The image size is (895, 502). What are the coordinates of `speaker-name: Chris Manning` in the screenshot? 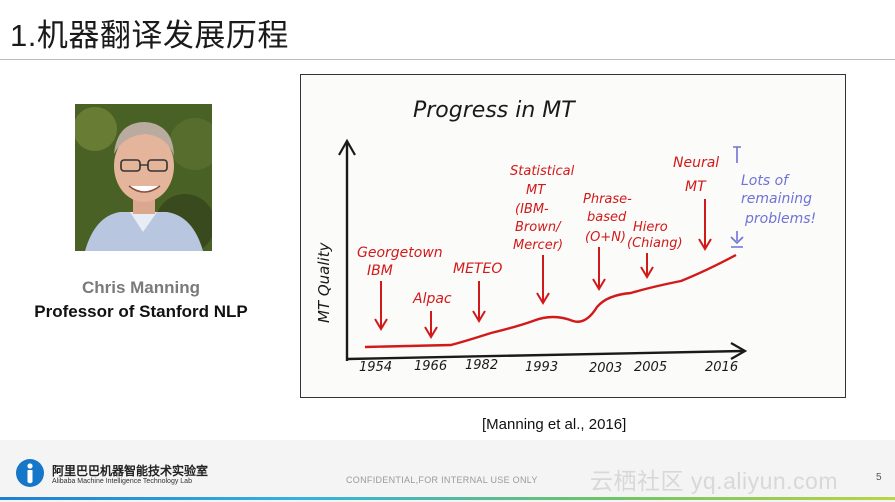 It's located at (141, 287).